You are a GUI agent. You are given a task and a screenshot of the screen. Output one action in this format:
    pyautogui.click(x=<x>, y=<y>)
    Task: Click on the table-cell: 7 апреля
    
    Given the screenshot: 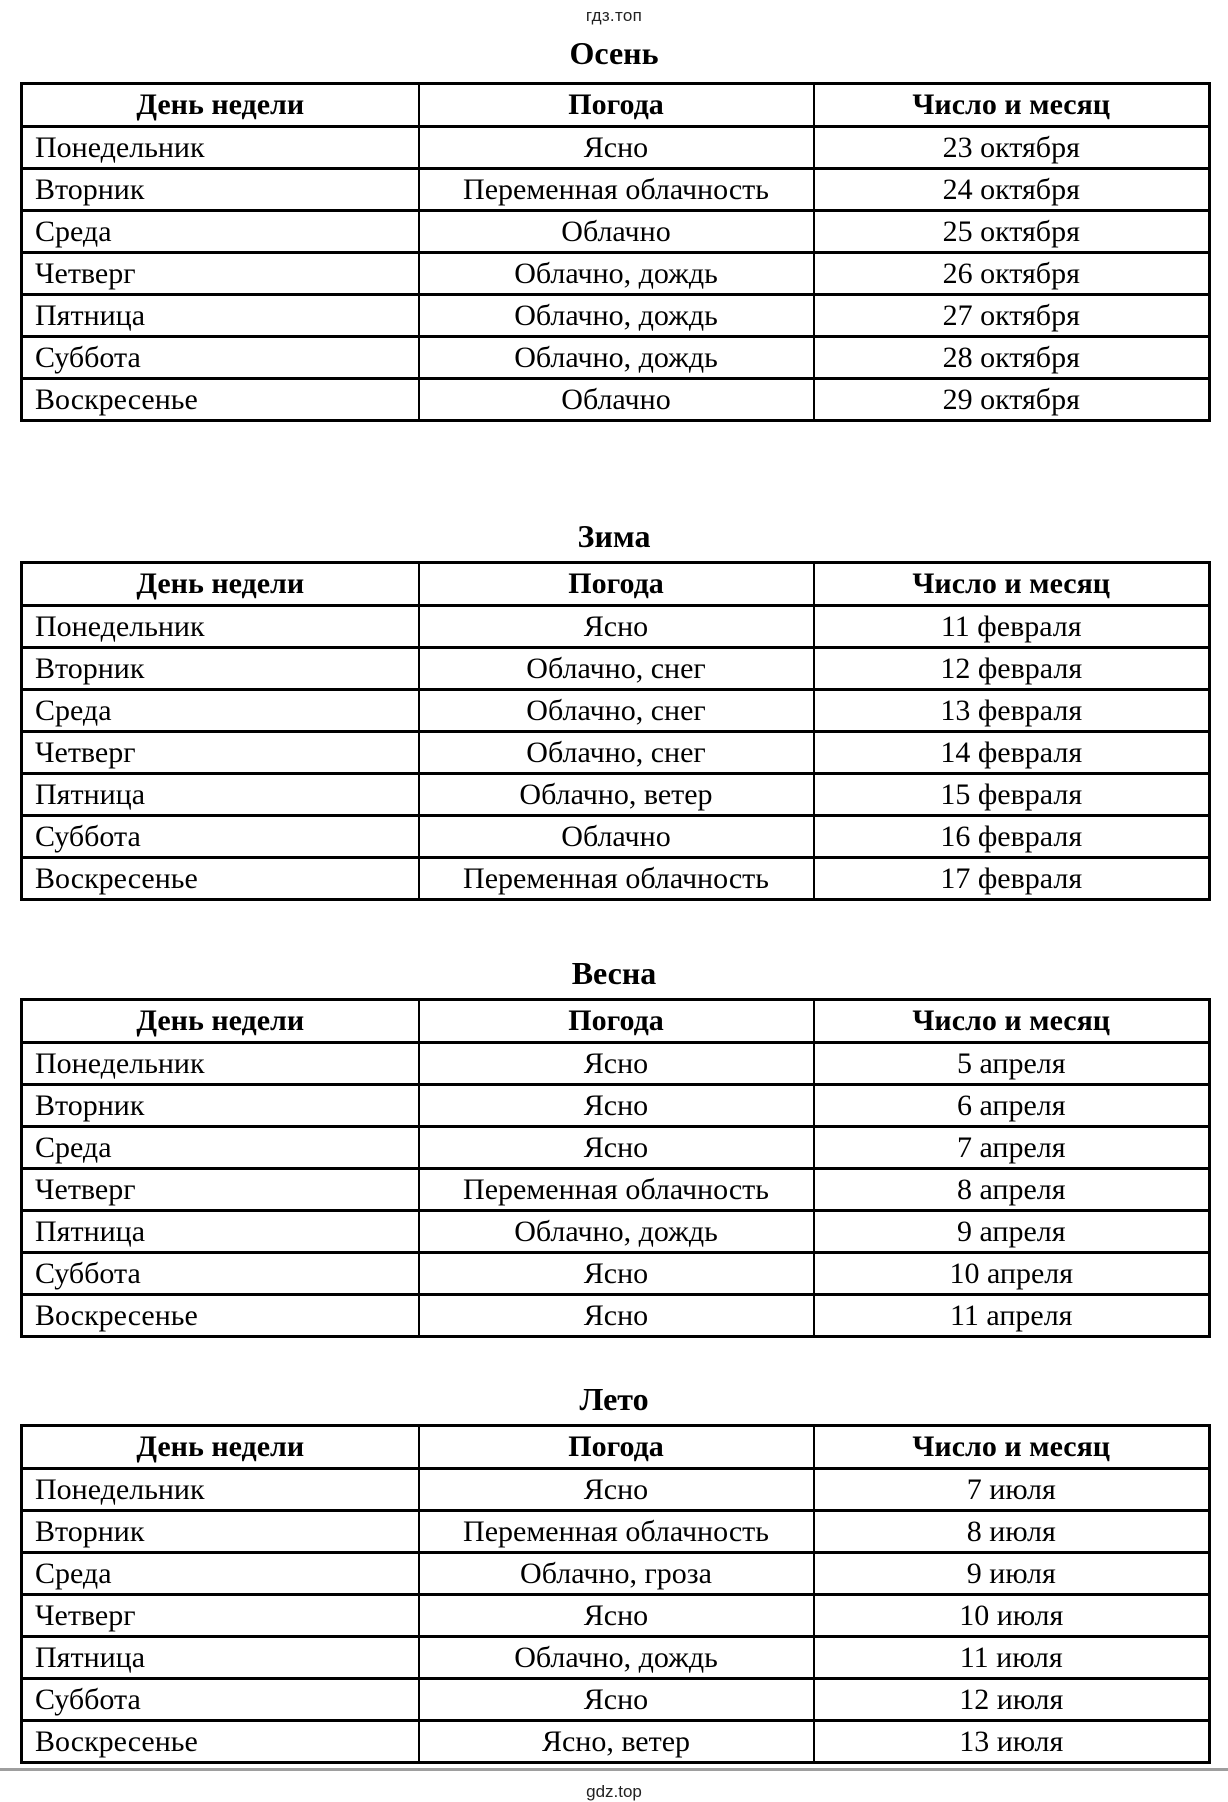 What is the action you would take?
    pyautogui.click(x=1011, y=1147)
    